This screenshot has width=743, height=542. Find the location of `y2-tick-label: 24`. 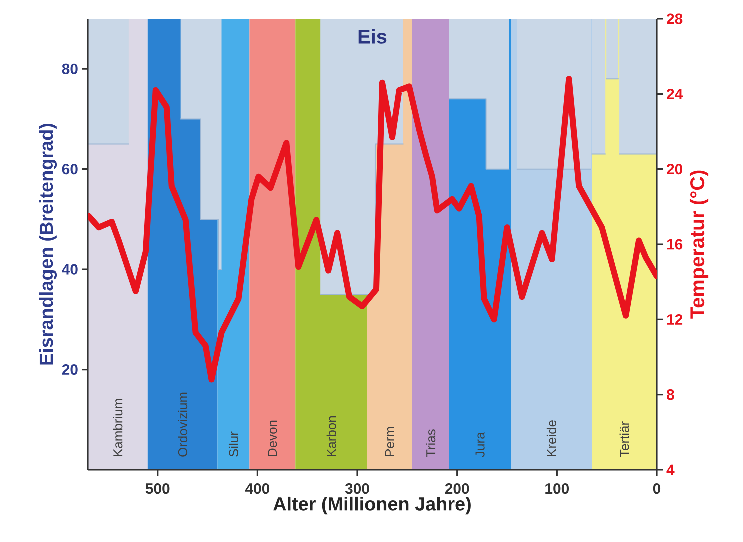

y2-tick-label: 24 is located at coordinates (675, 94).